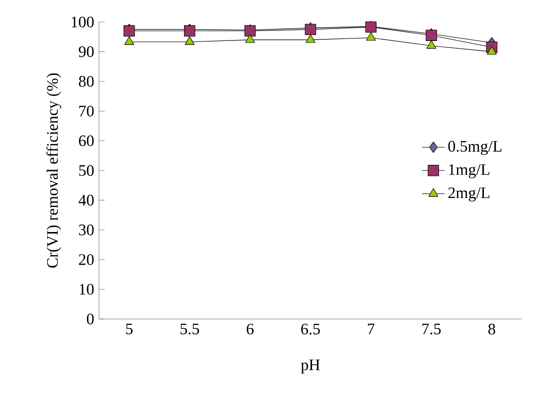 Image resolution: width=540 pixels, height=400 pixels. What do you see at coordinates (86, 259) in the screenshot?
I see `y-tick-label: 20` at bounding box center [86, 259].